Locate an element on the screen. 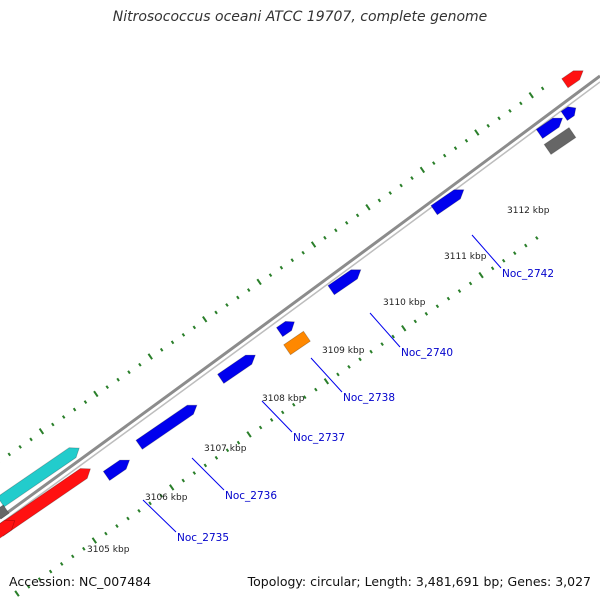 Image resolution: width=600 pixels, height=600 pixels. gene-label: Noc_2738 is located at coordinates (369, 398).